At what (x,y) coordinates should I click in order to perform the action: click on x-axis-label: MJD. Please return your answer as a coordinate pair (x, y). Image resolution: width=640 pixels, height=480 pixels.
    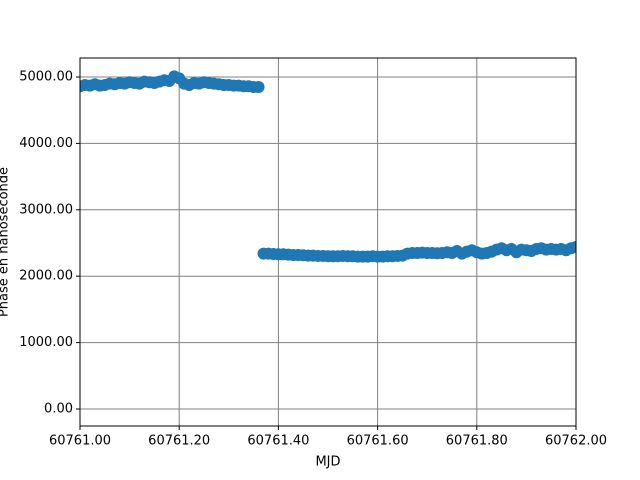
    Looking at the image, I should click on (327, 462).